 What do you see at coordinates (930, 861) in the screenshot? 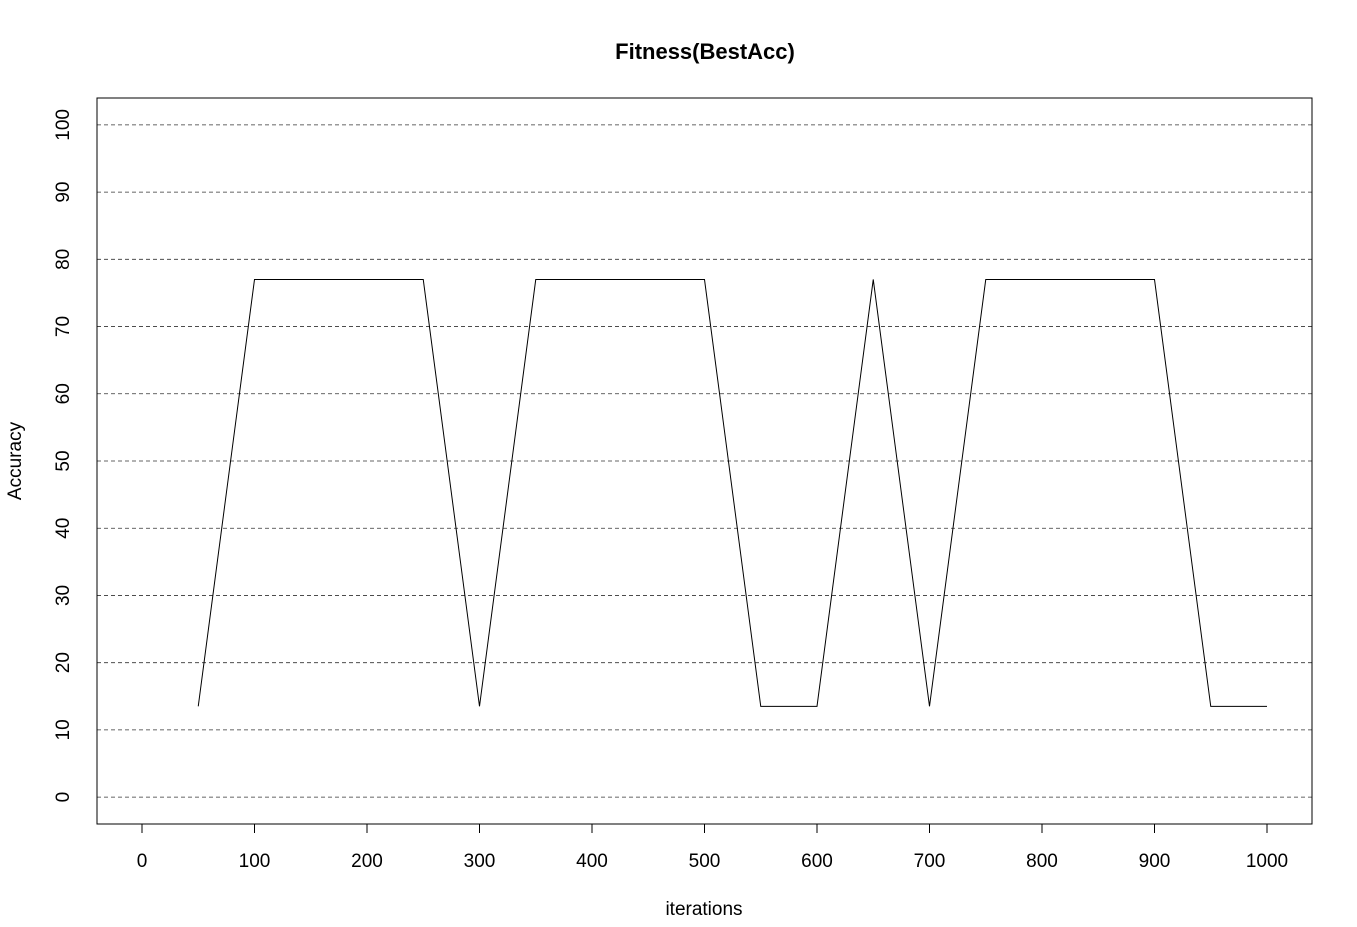
I see `x-tick-label: 700` at bounding box center [930, 861].